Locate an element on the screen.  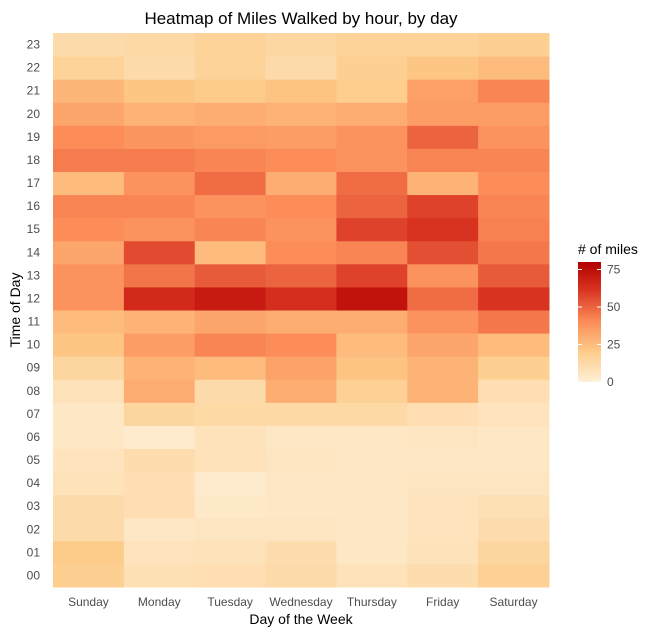
x-tick-label: Tuesday is located at coordinates (230, 602).